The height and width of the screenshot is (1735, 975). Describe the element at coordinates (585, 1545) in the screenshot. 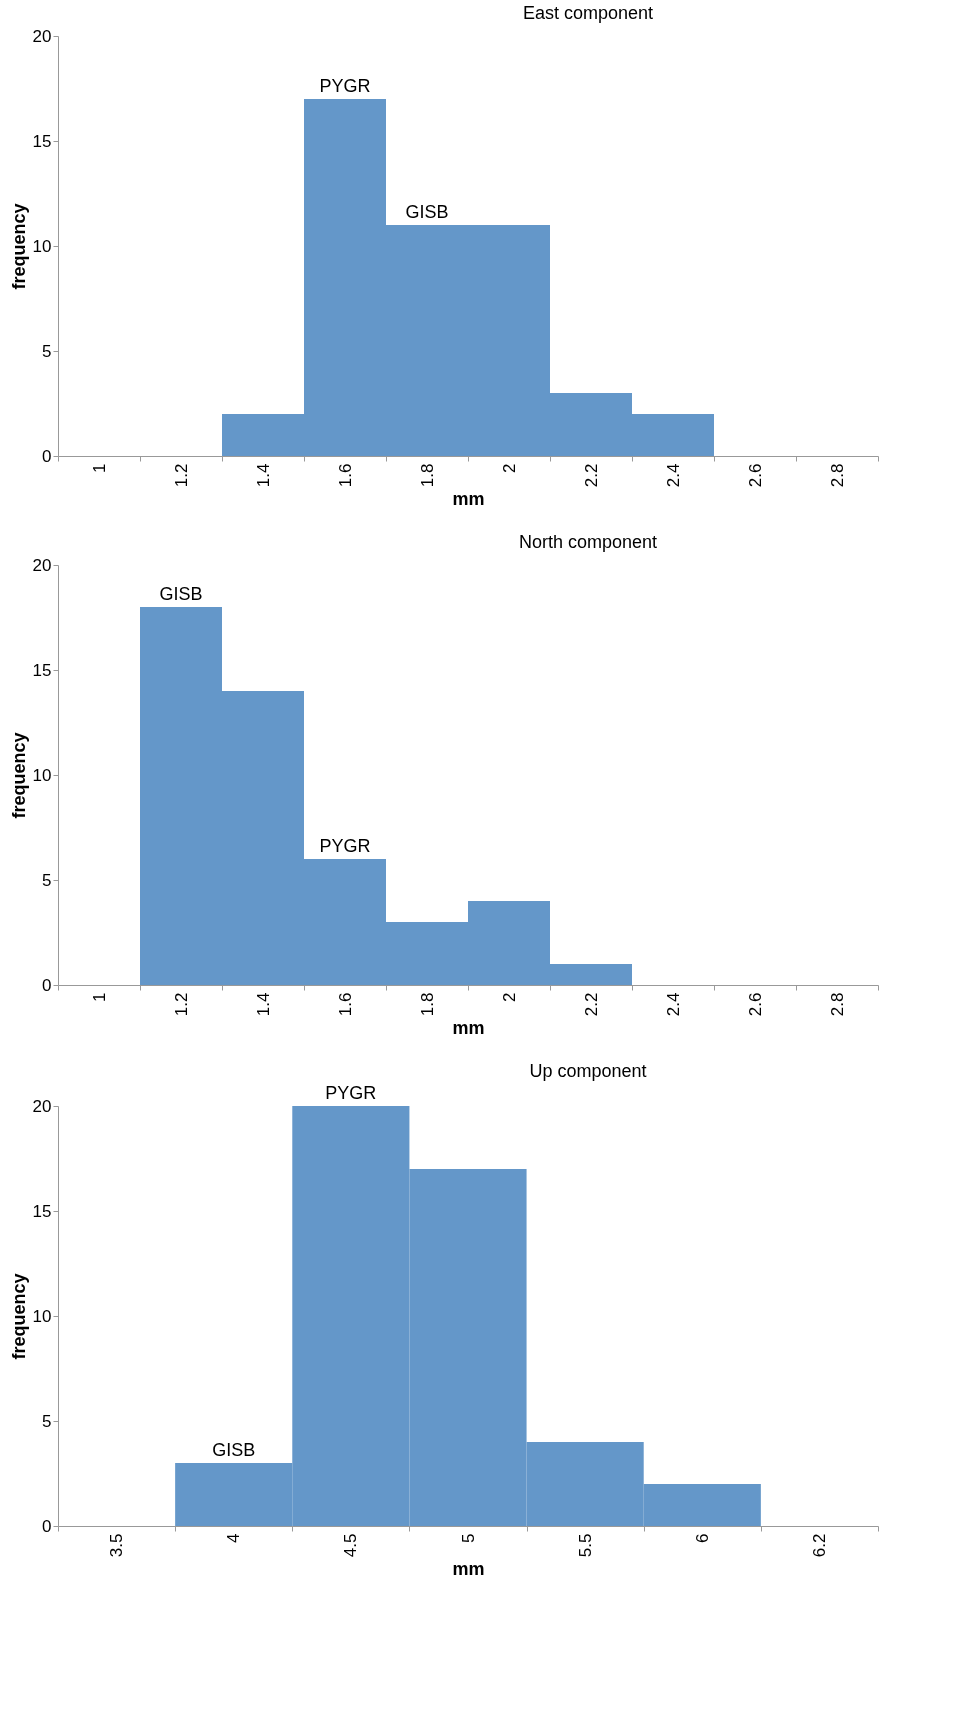

I see `x-tick-label: 5.5` at that location.